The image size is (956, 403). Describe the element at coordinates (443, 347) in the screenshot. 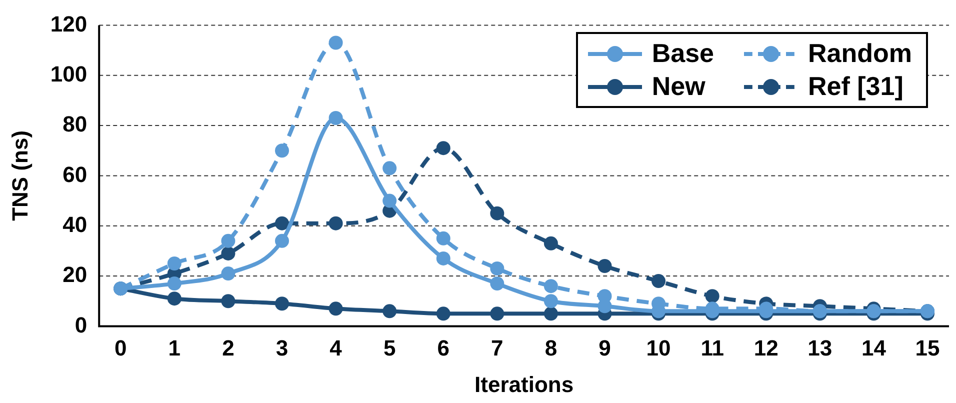

I see `x-tick-label: 6` at that location.